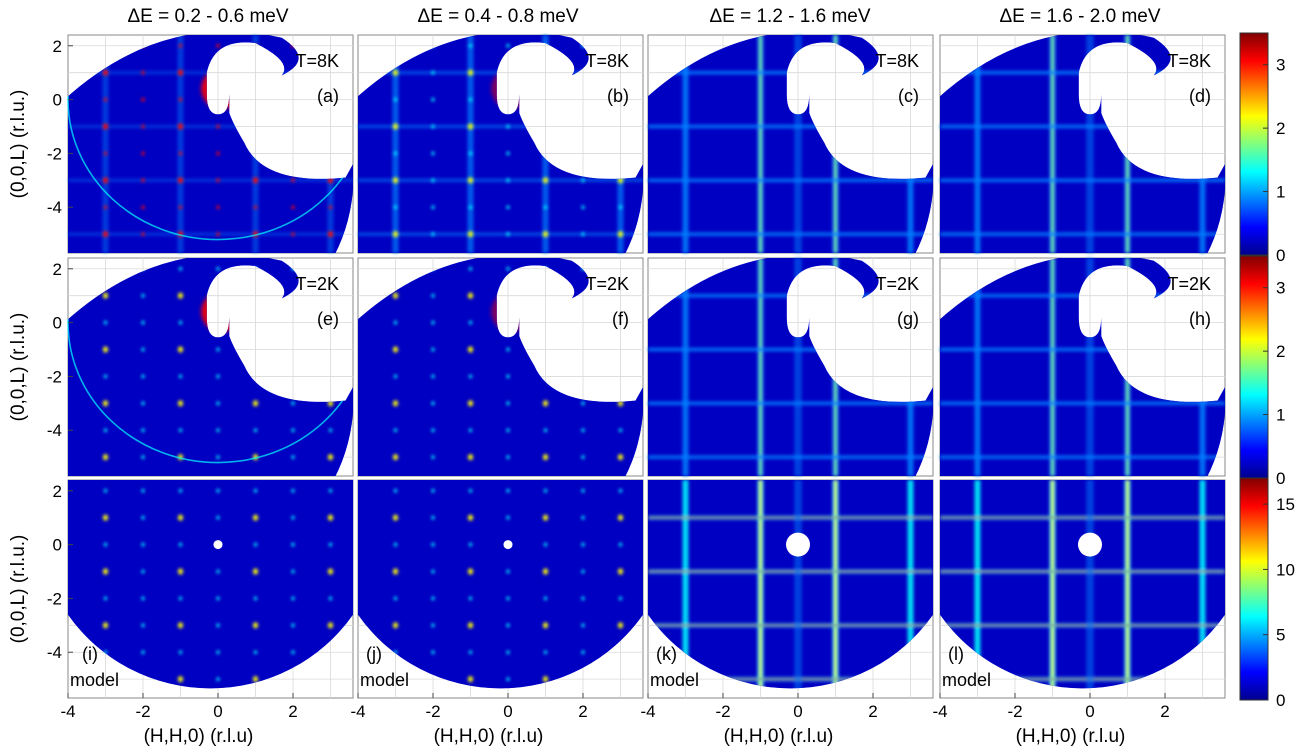 This screenshot has width=1299, height=750. I want to click on panel-a: T=8K (a) 2 0 -2 -4 (0,0,L) (r.l.u.), so click(181, 142).